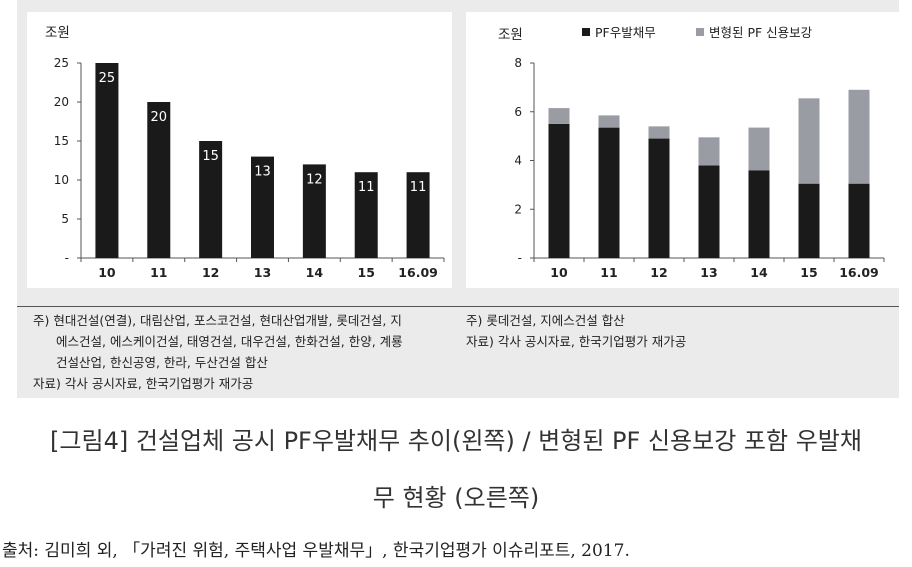 The image size is (912, 567). What do you see at coordinates (65, 219) in the screenshot?
I see `y-tick-label: 5` at bounding box center [65, 219].